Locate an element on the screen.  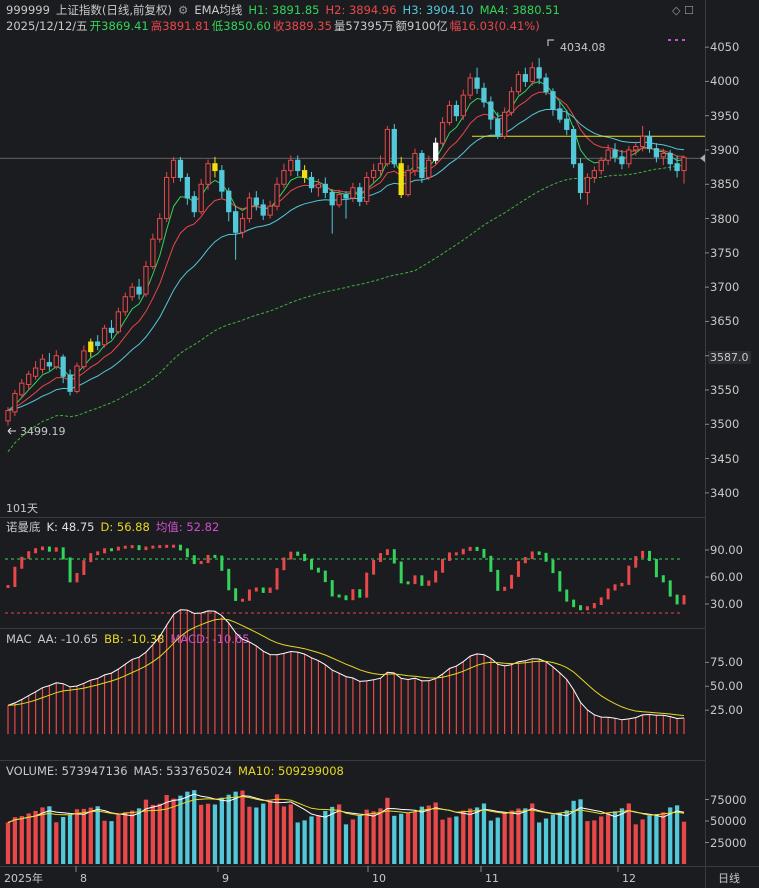
settings-icon: ⚙ is located at coordinates (183, 10).